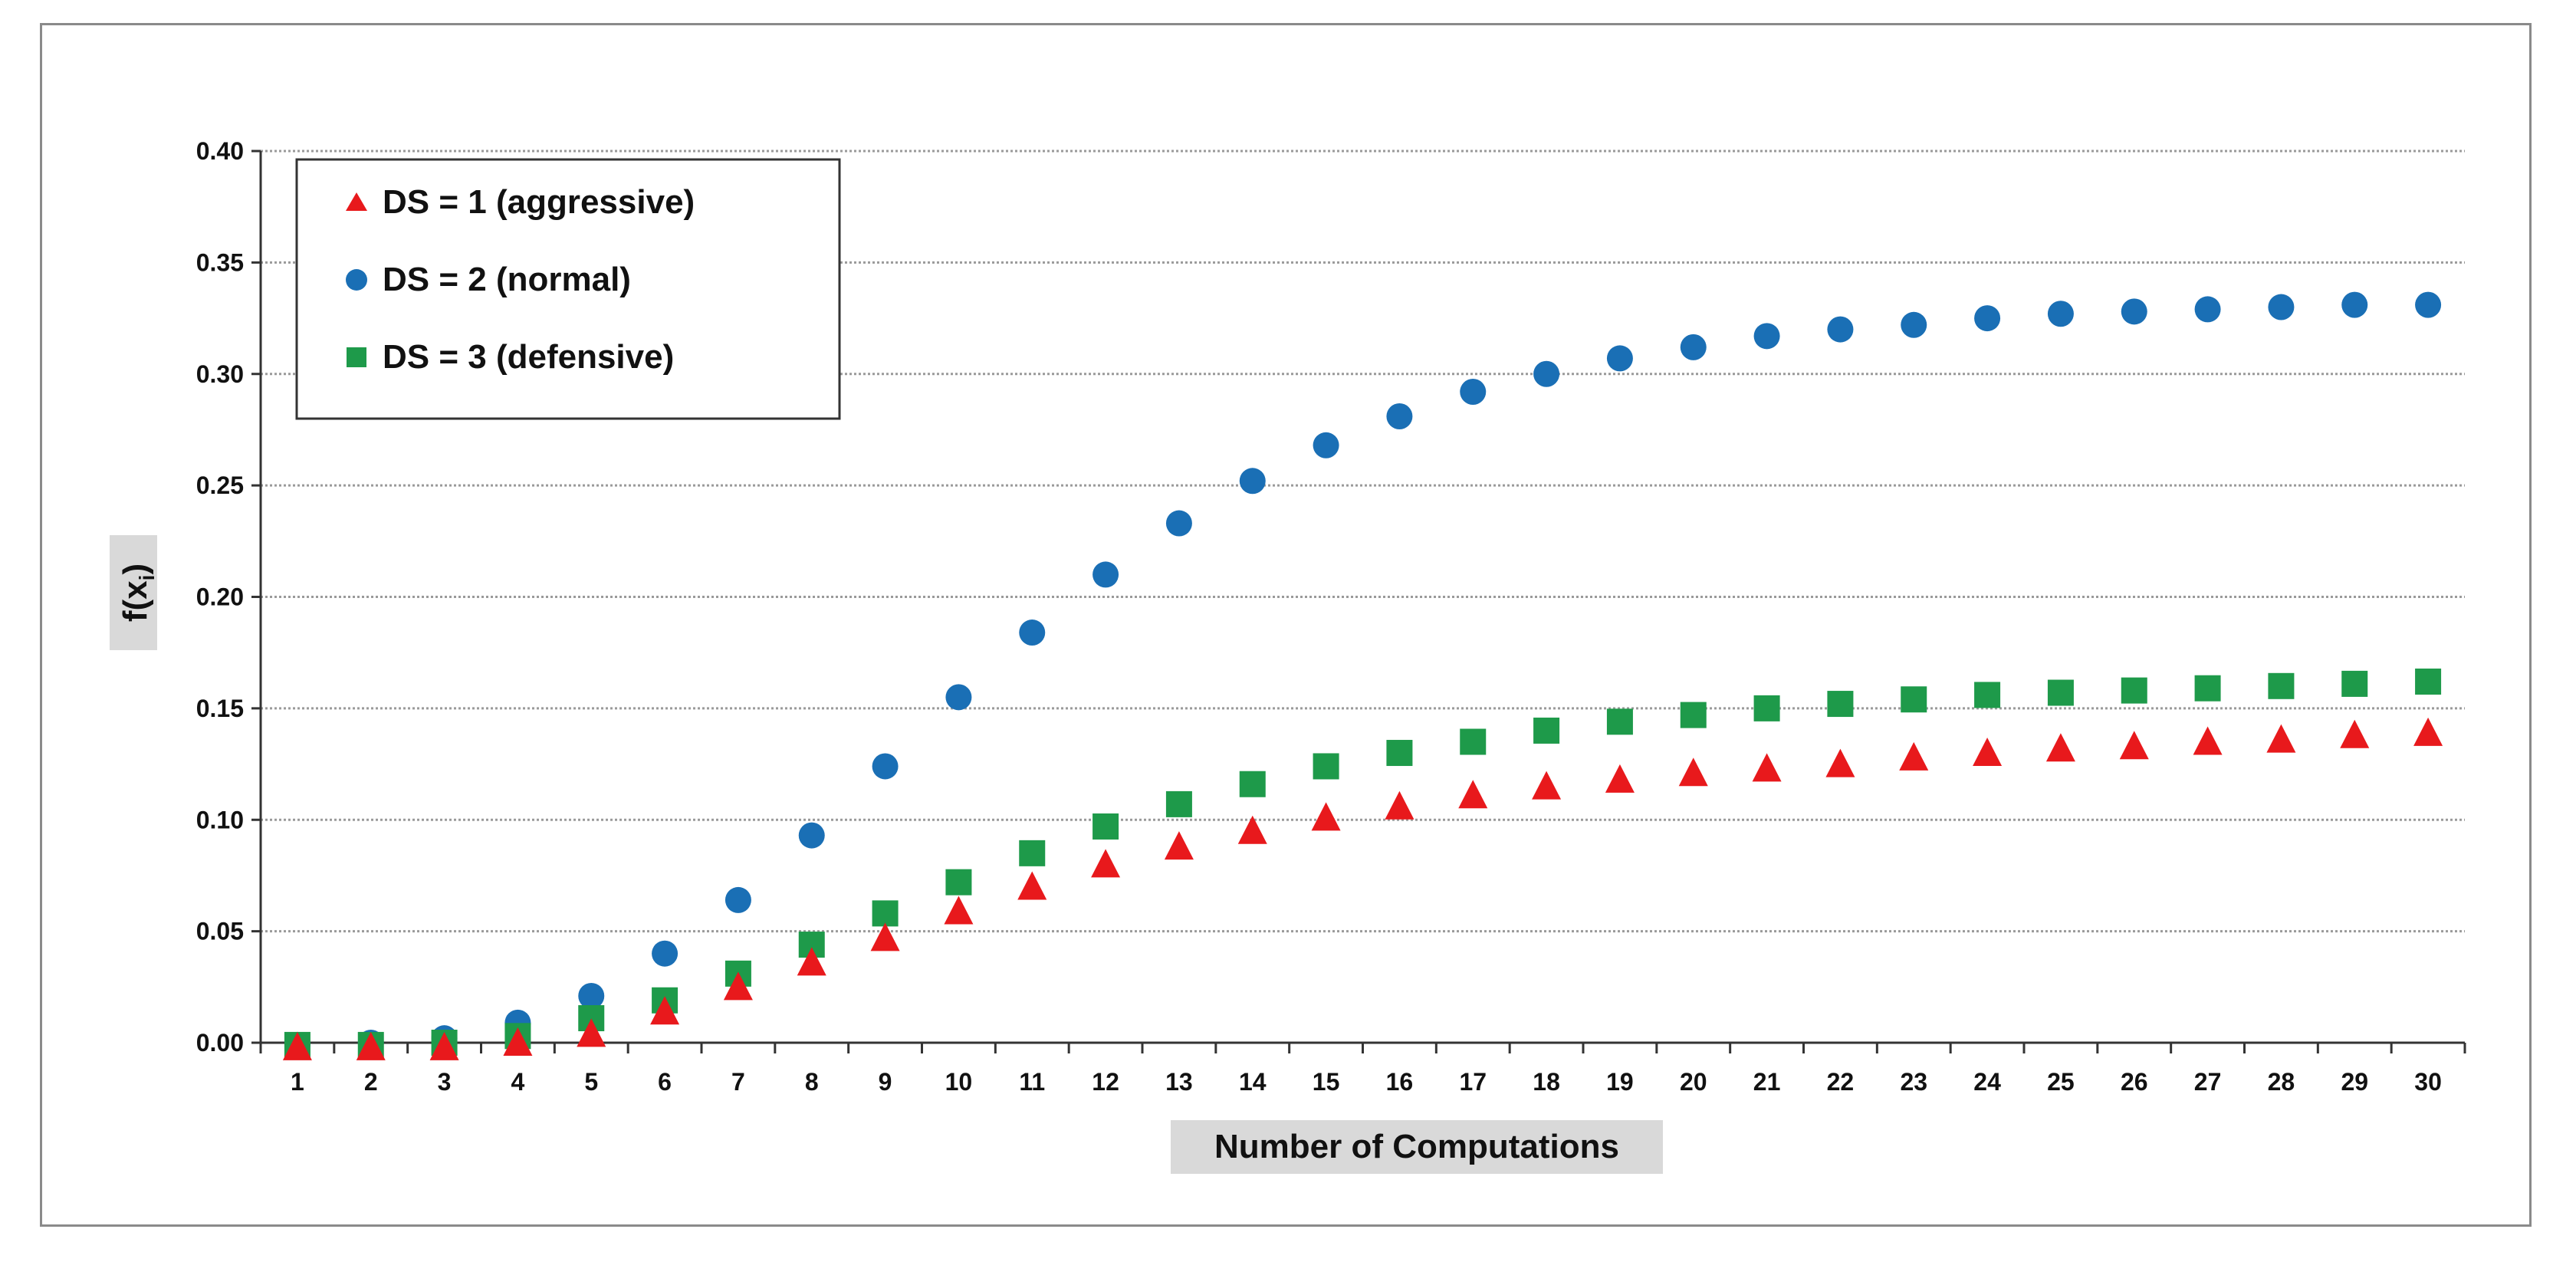  Describe the element at coordinates (2282, 1082) in the screenshot. I see `x-tick-label: 28` at that location.